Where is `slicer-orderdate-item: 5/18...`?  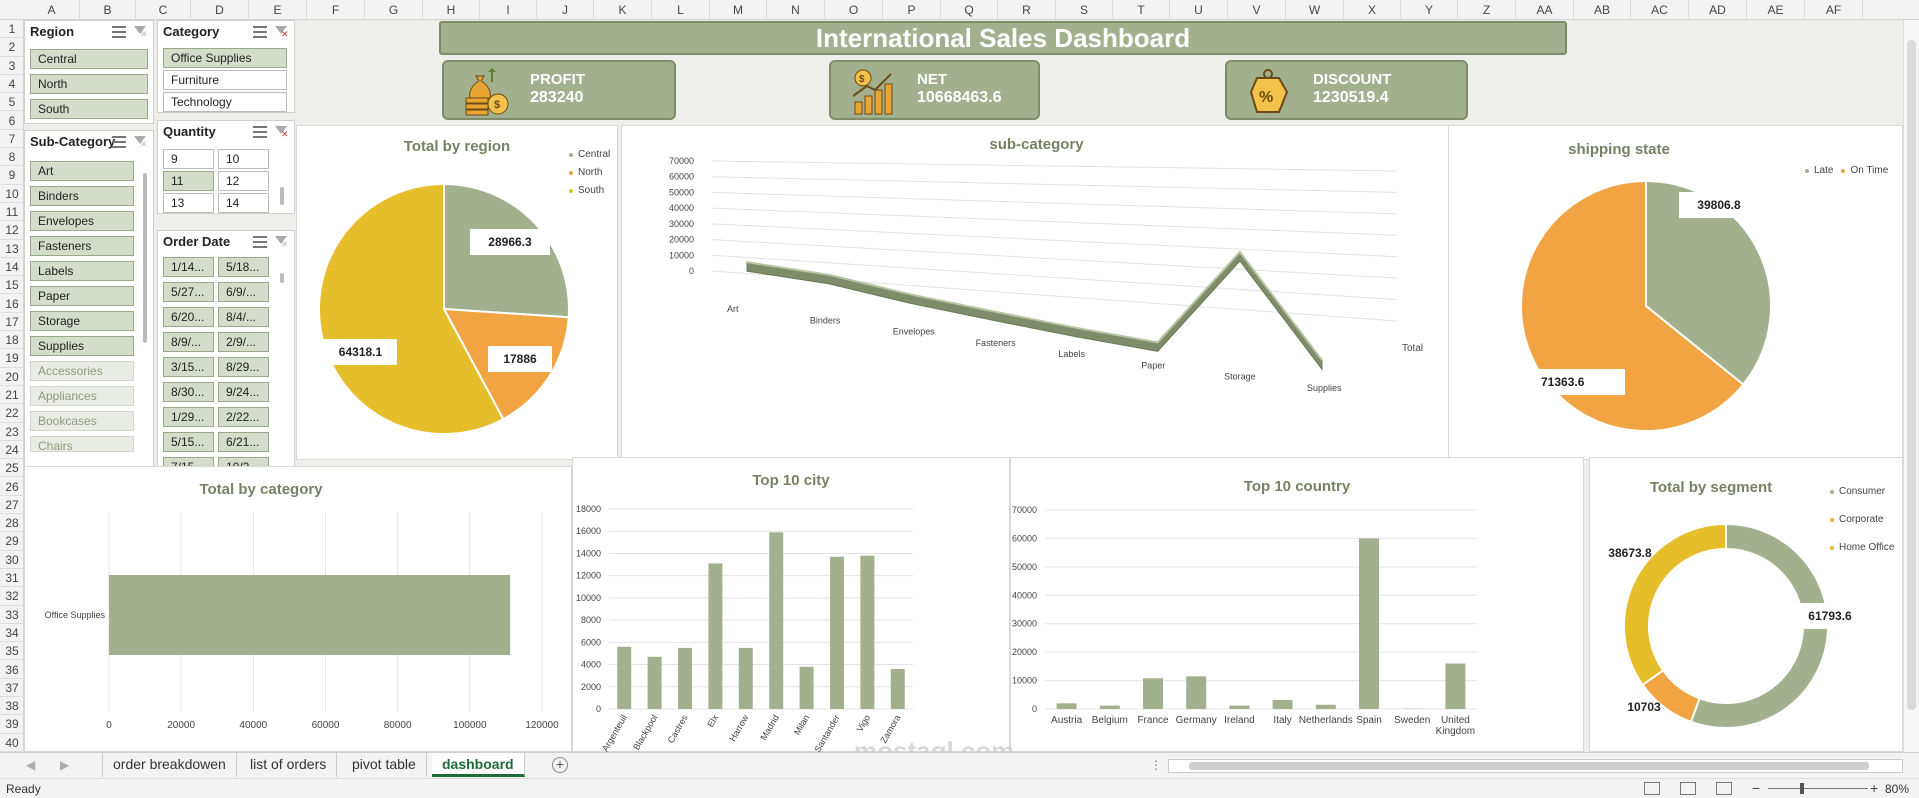 slicer-orderdate-item: 5/18... is located at coordinates (243, 267).